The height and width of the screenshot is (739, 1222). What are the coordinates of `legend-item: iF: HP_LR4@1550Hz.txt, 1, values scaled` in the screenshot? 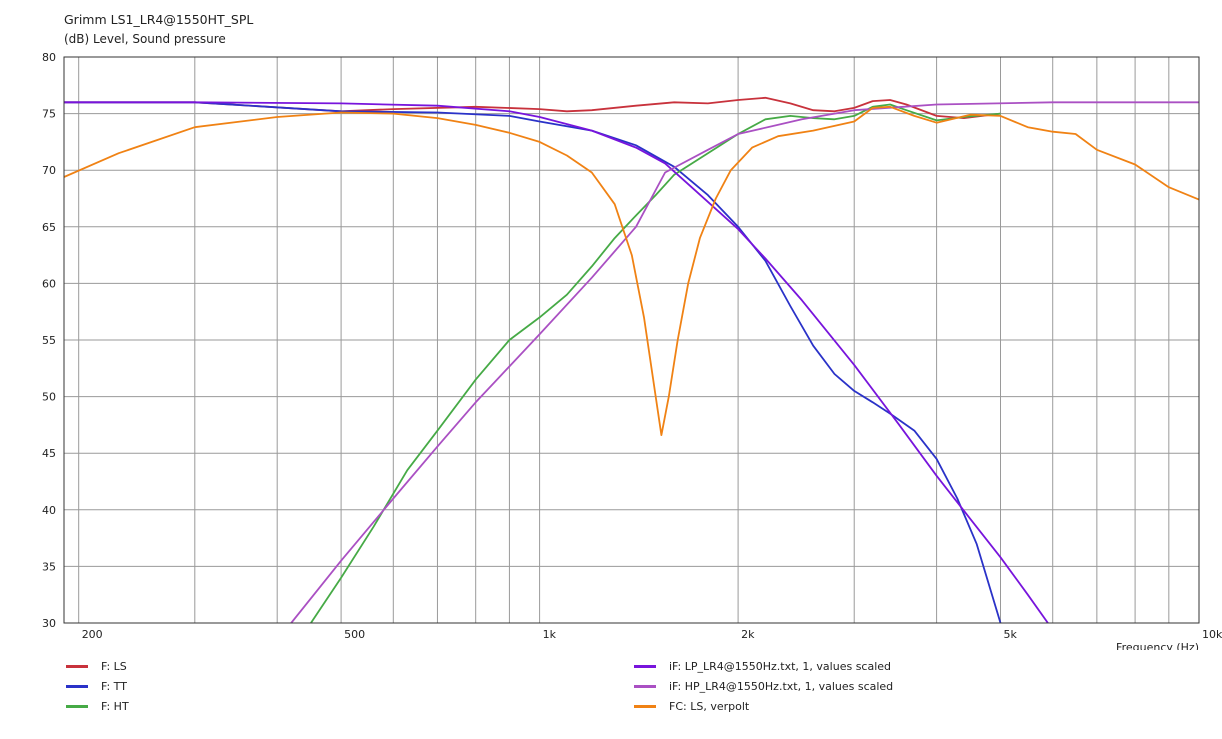 It's located at (763, 686).